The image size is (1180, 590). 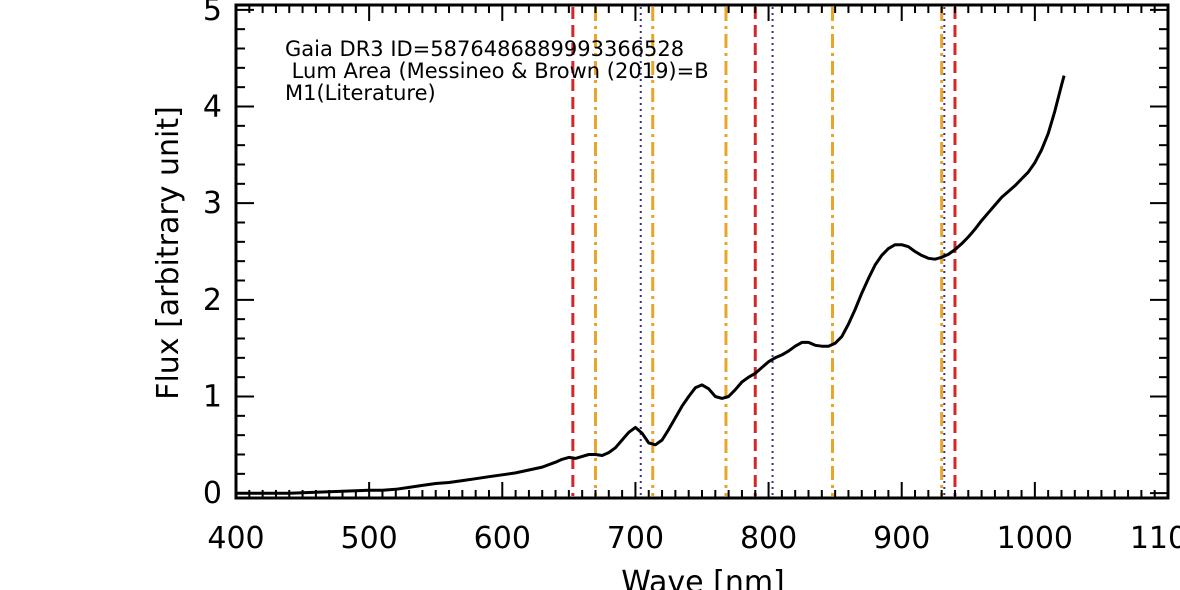 What do you see at coordinates (901, 538) in the screenshot?
I see `x-tick-label: 900` at bounding box center [901, 538].